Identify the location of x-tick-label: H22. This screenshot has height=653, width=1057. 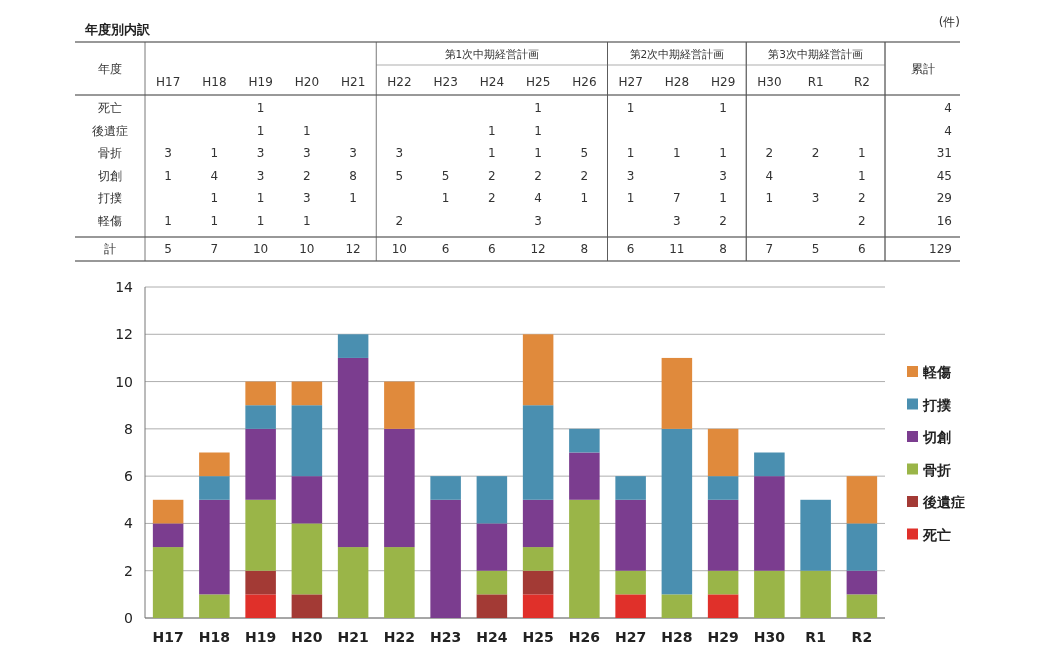
(399, 637).